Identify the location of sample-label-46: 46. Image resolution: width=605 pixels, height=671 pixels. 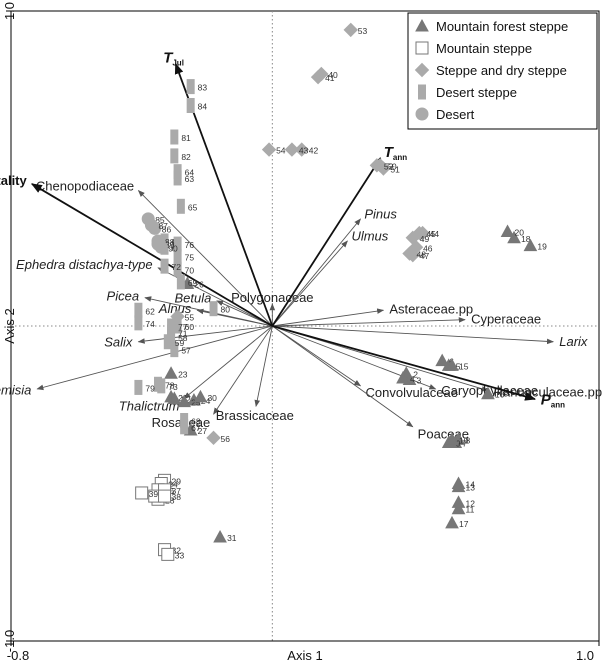
(428, 248).